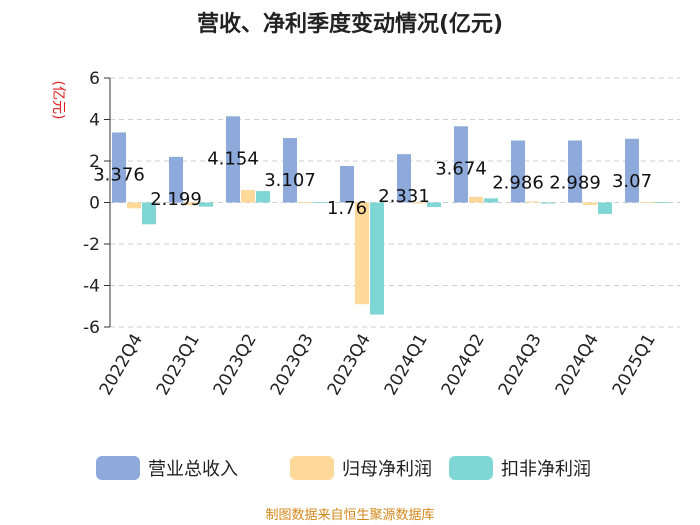  Describe the element at coordinates (91, 328) in the screenshot. I see `y-tick-label: -6` at that location.